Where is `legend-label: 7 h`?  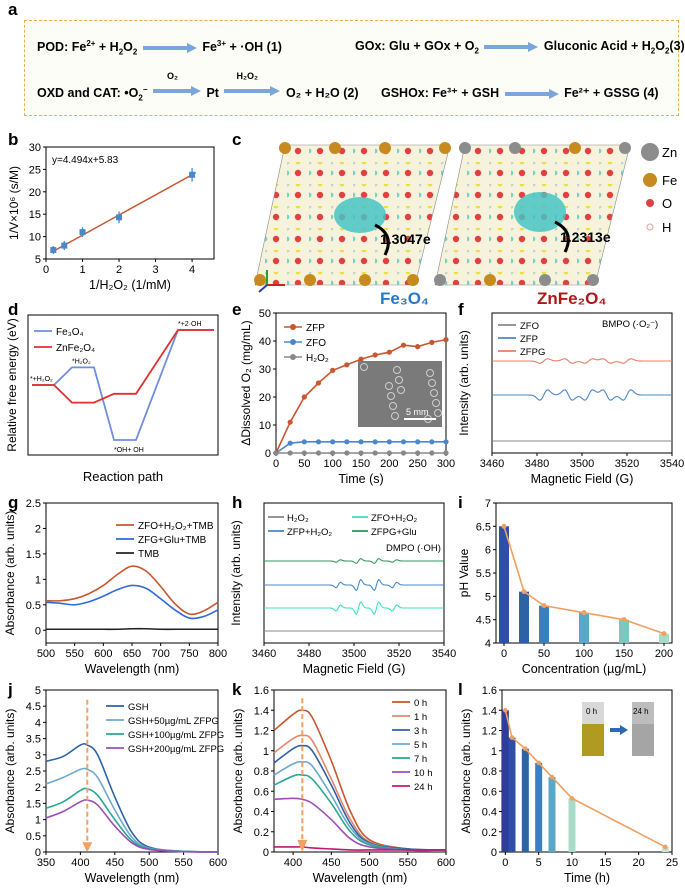
legend-label: 7 h is located at coordinates (420, 759).